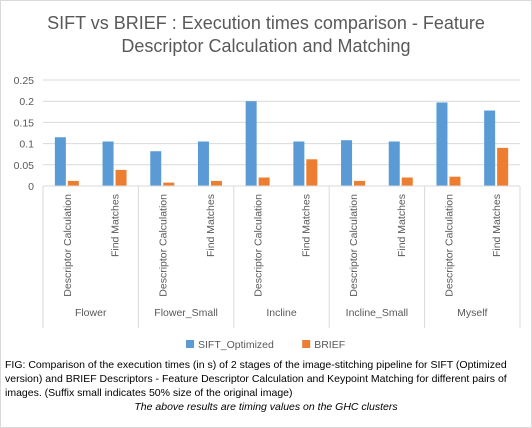 The image size is (532, 428). Describe the element at coordinates (329, 345) in the screenshot. I see `legend-label: BRIEF` at that location.